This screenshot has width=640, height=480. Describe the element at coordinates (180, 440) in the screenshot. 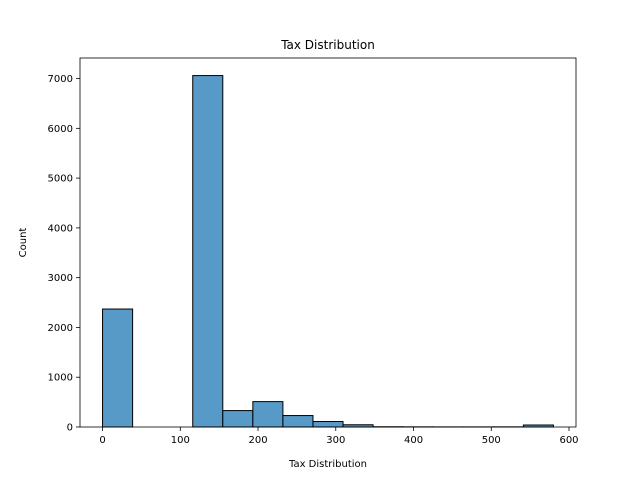

I see `x-tick-label: 100` at that location.